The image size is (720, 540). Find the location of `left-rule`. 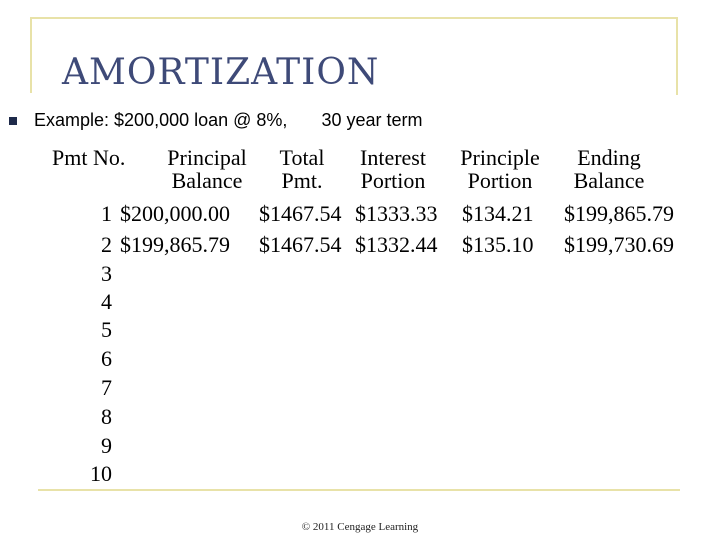

left-rule is located at coordinates (31, 55).